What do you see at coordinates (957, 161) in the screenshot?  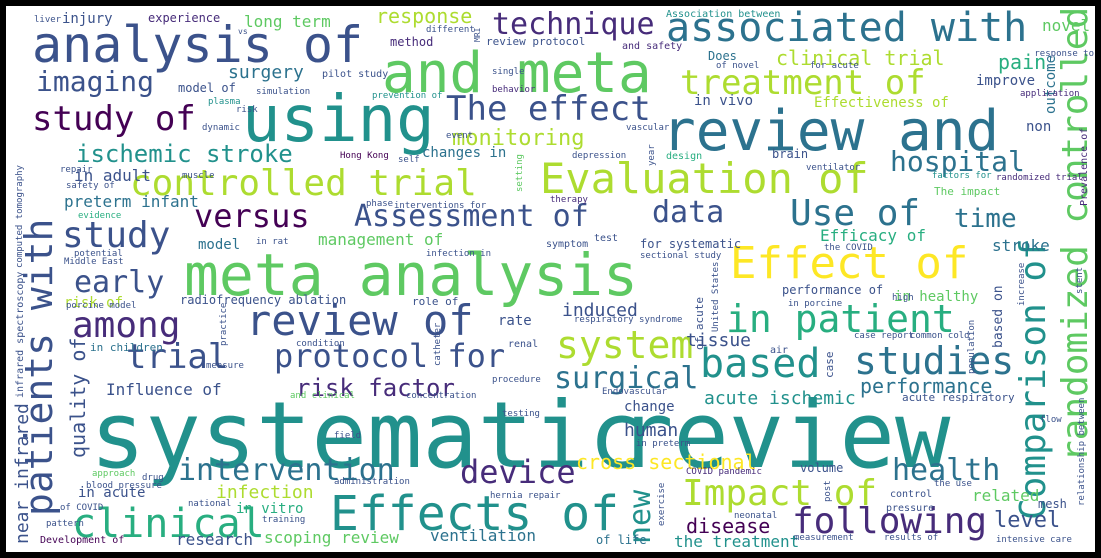 I see `word-hospital: hospital` at bounding box center [957, 161].